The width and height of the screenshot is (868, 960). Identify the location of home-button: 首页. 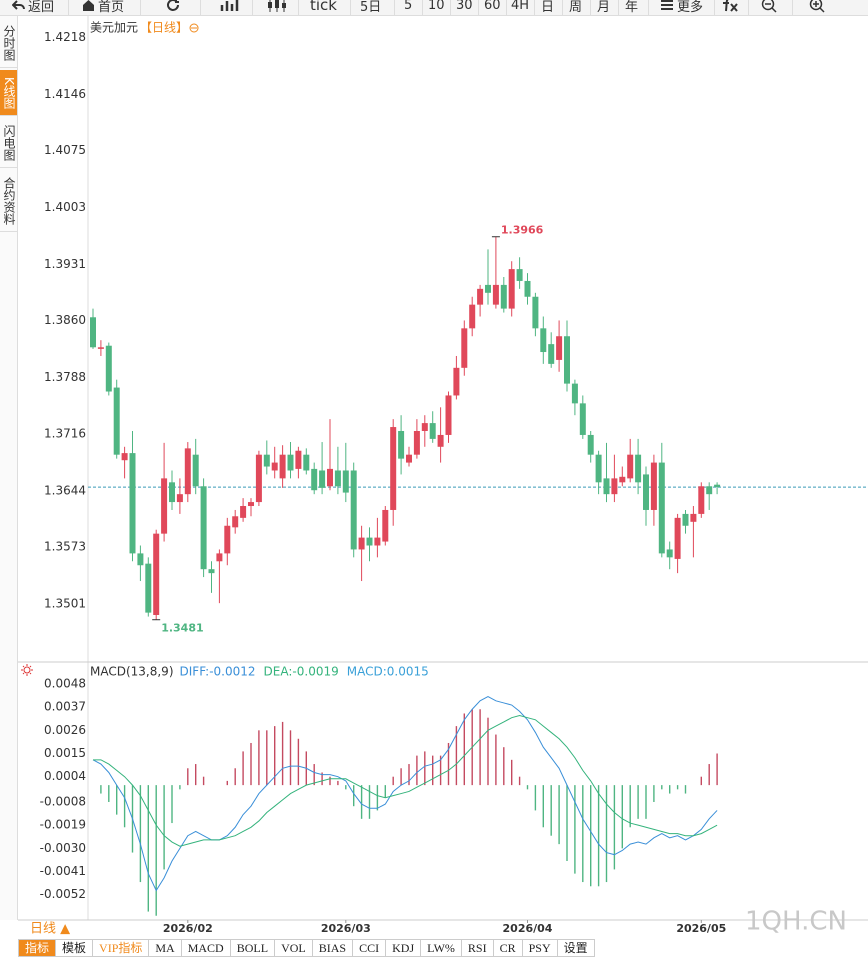
(103, 7).